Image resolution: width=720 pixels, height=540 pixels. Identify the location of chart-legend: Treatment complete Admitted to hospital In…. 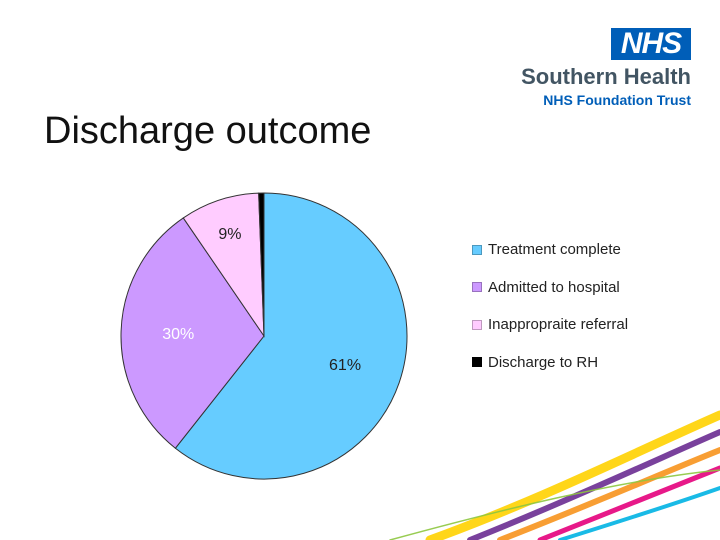
(550, 306).